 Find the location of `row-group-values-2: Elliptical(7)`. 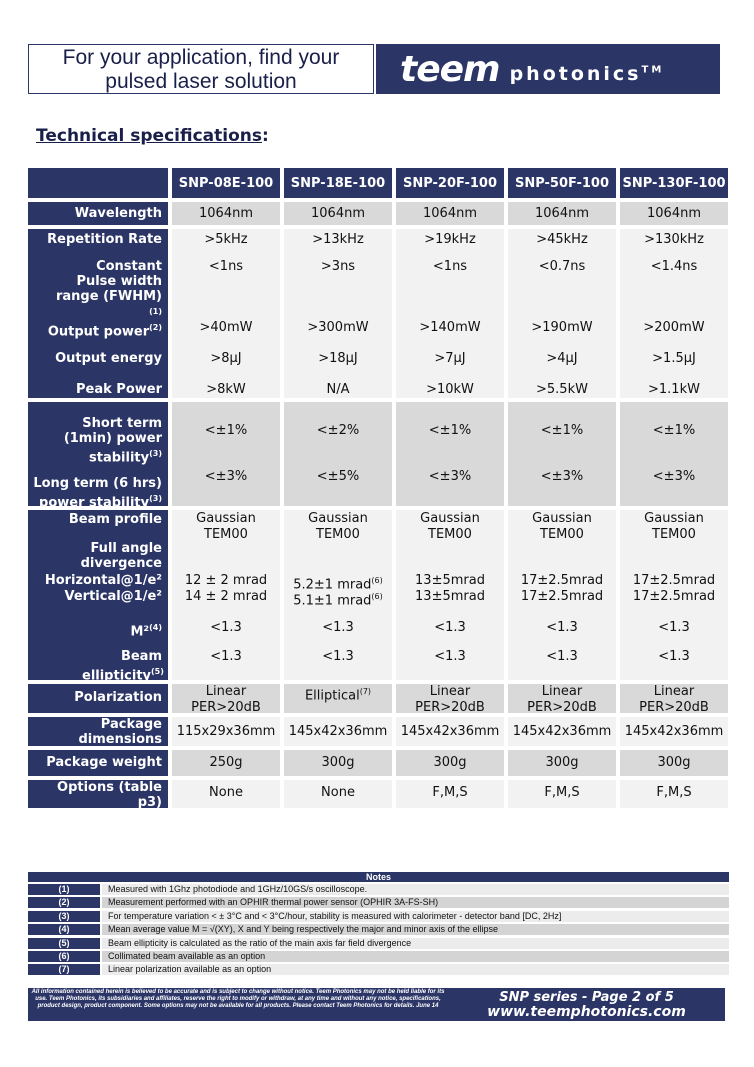

row-group-values-2: Elliptical(7) is located at coordinates (338, 698).